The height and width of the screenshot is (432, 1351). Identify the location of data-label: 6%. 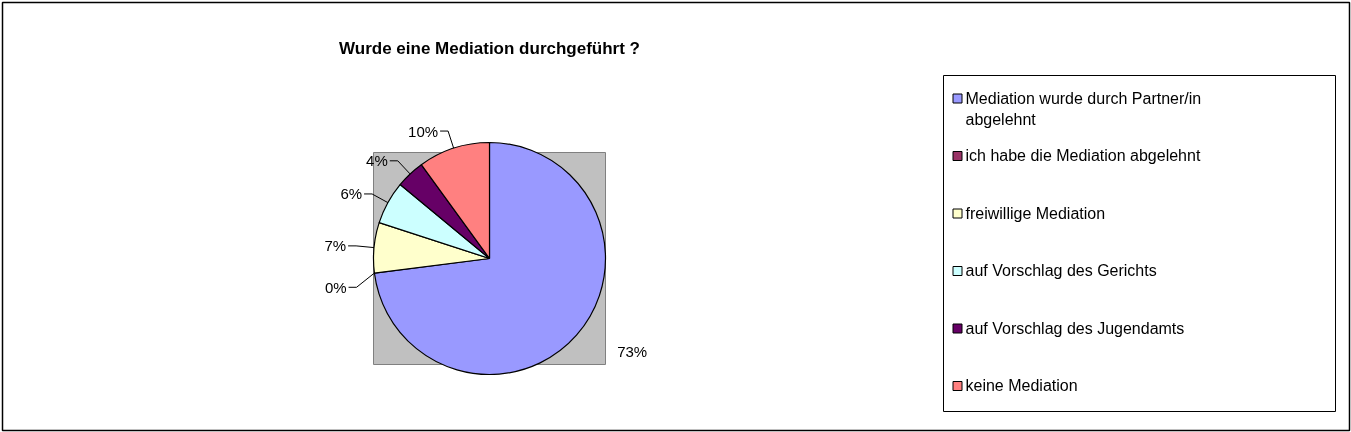
(351, 194).